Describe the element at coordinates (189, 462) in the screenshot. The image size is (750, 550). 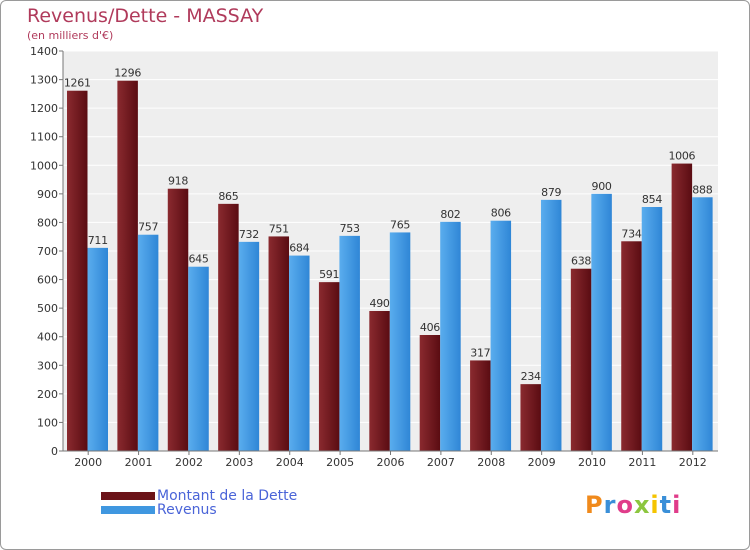
I see `x-tick-label: 2002` at that location.